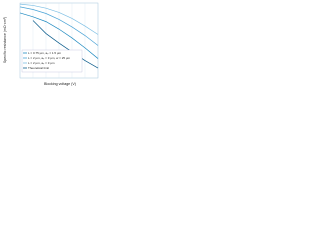 This screenshot has width=320, height=240. What do you see at coordinates (38, 68) in the screenshot?
I see `legend-label: Theoretical limit` at bounding box center [38, 68].